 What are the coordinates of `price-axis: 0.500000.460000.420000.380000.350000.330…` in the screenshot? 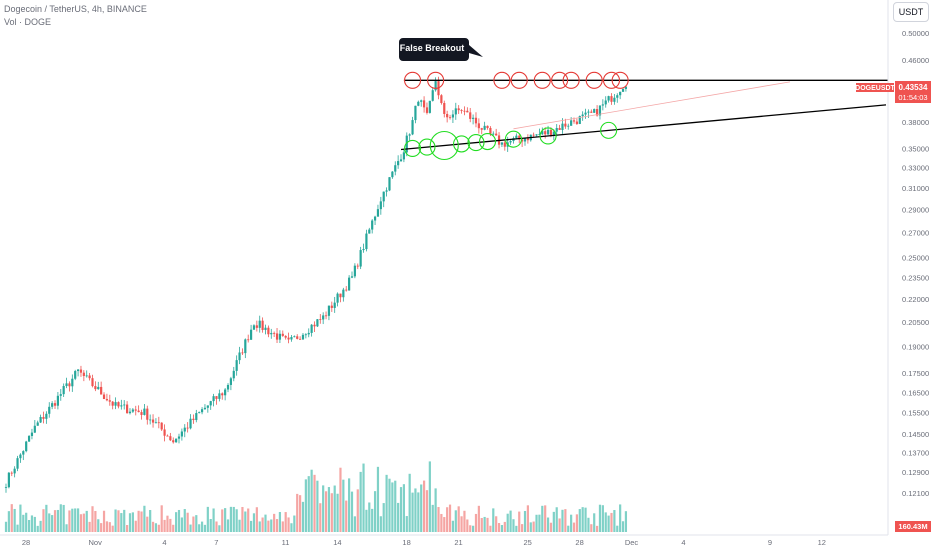 It's located at (908, 267).